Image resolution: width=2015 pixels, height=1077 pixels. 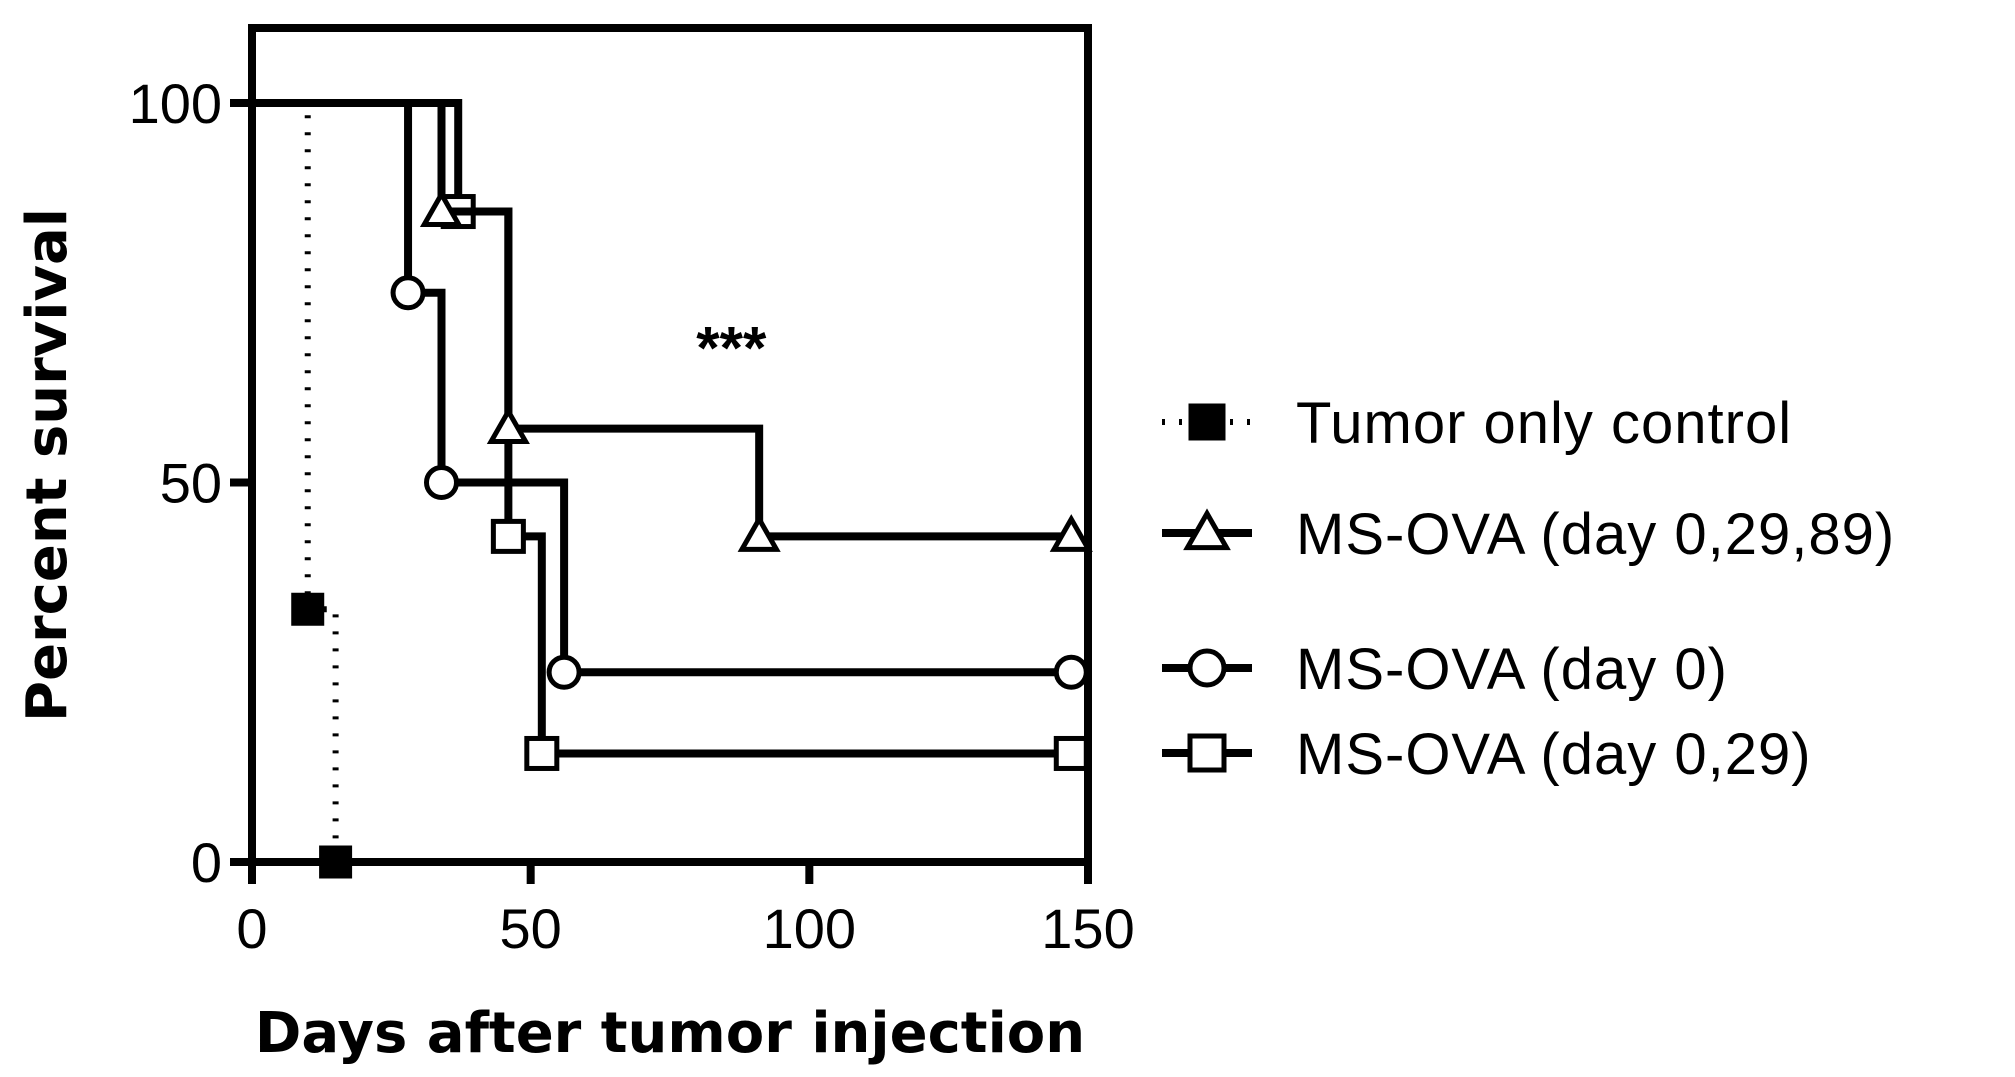 What do you see at coordinates (1554, 754) in the screenshot?
I see `legend-label: MS-OVA (day 0,29)` at bounding box center [1554, 754].